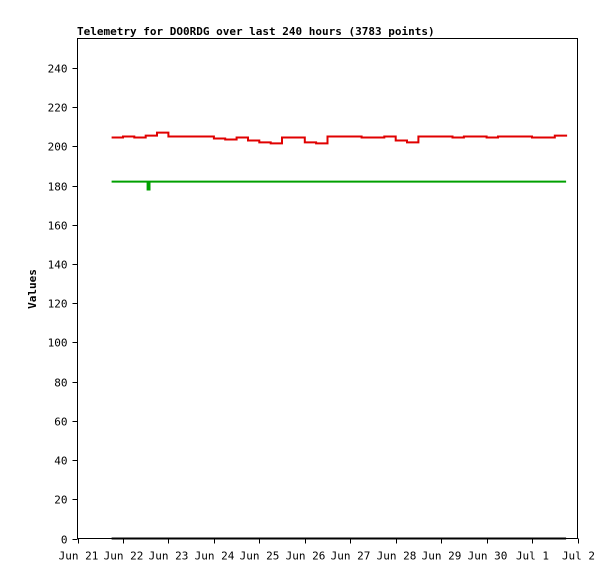 The width and height of the screenshot is (615, 579). Describe the element at coordinates (578, 556) in the screenshot. I see `x-tick-label: Jul 2` at that location.